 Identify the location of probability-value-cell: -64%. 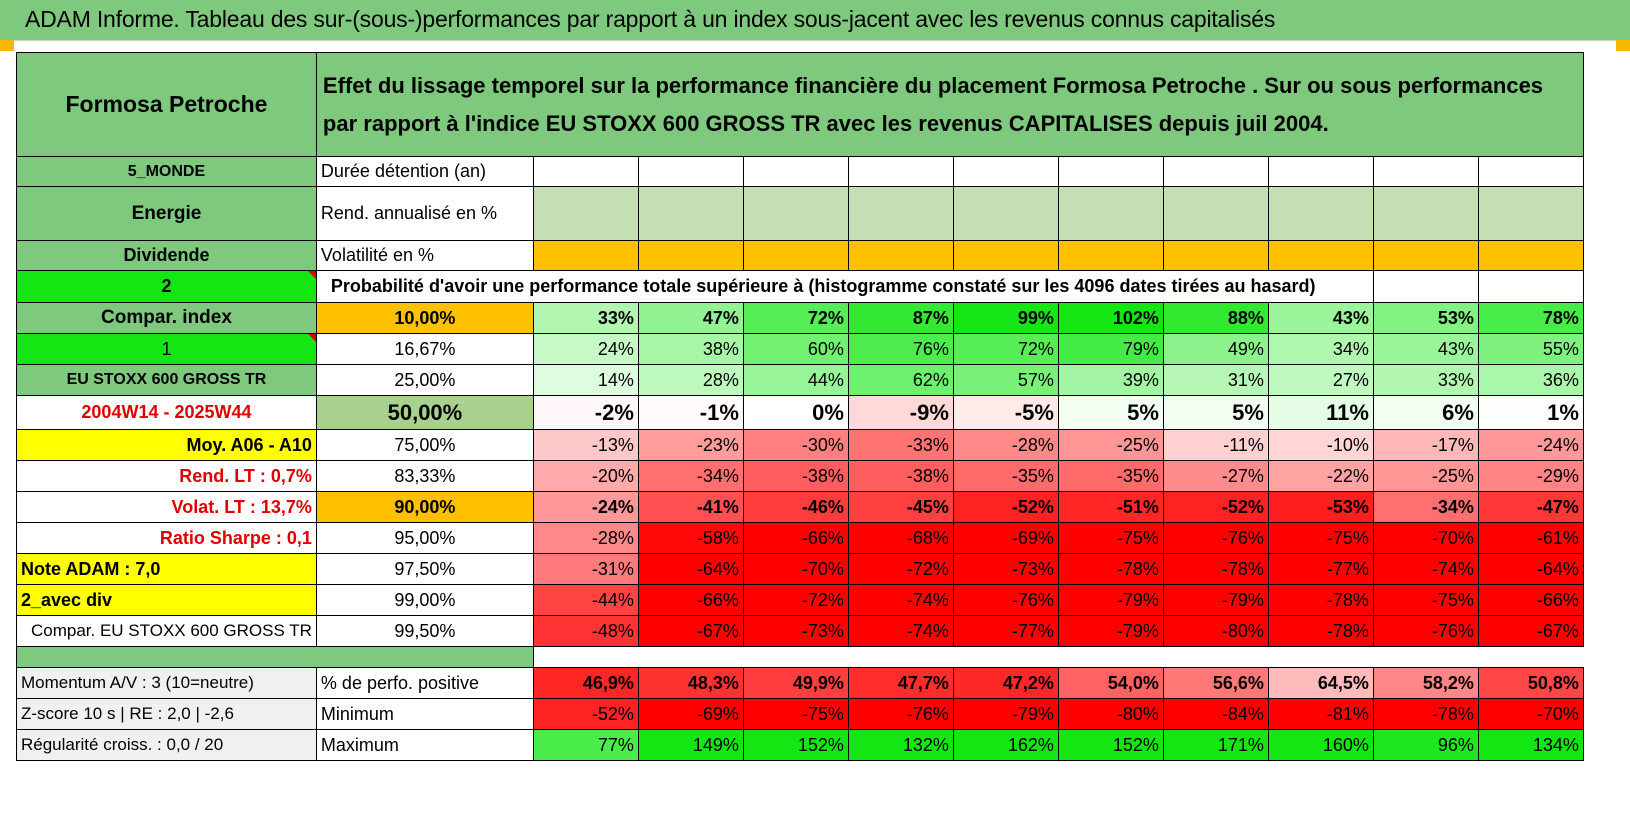
(1530, 569).